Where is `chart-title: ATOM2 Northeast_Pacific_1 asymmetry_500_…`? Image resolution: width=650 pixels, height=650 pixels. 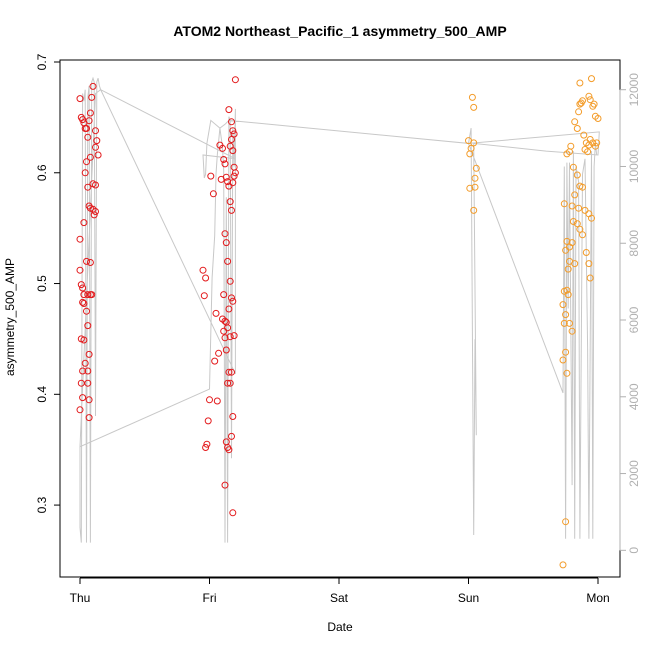 chart-title: ATOM2 Northeast_Pacific_1 asymmetry_500_… is located at coordinates (339, 31).